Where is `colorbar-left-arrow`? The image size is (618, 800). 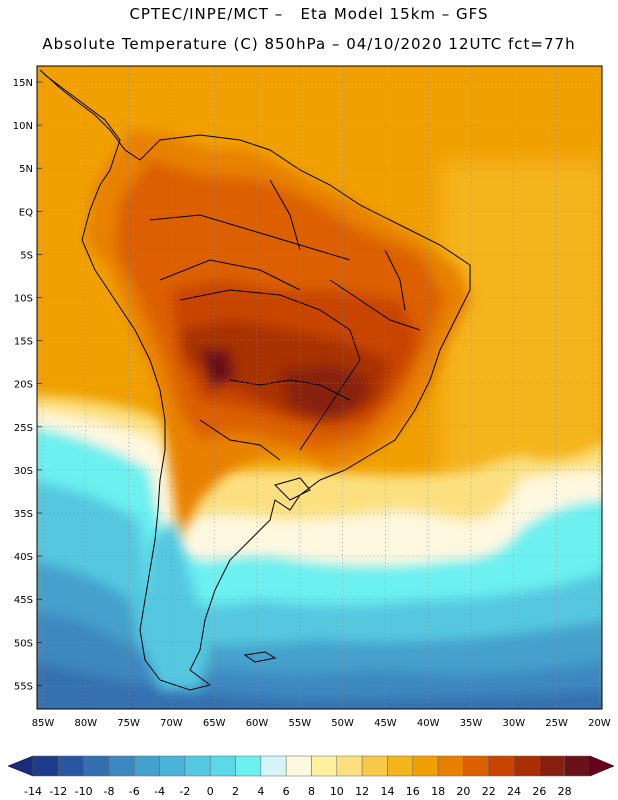
colorbar-left-arrow is located at coordinates (20, 766).